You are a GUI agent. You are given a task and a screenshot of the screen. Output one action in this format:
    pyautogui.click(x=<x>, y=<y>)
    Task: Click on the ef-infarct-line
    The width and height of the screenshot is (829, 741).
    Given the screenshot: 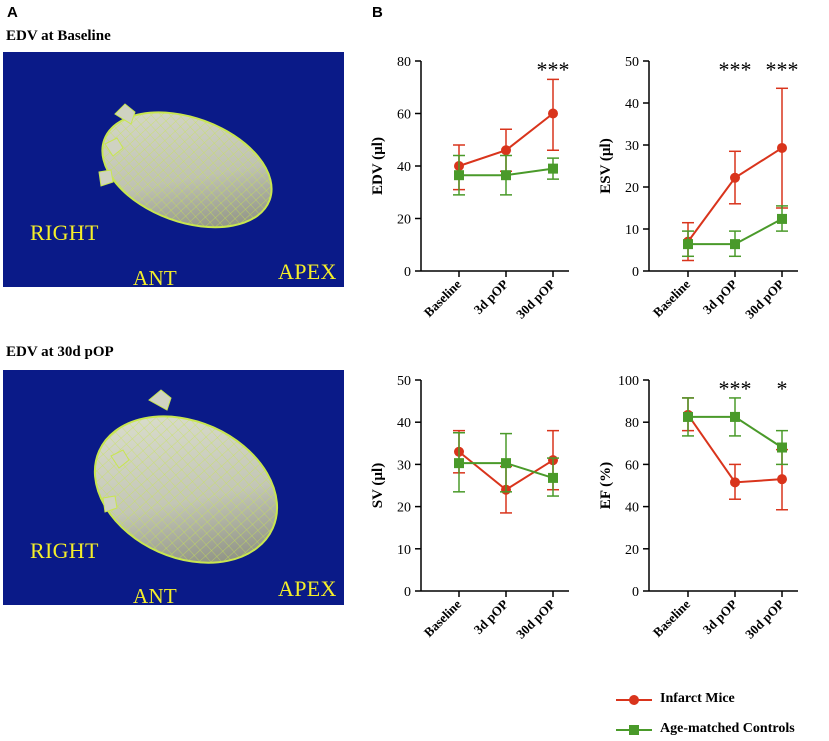 What is the action you would take?
    pyautogui.click(x=735, y=449)
    